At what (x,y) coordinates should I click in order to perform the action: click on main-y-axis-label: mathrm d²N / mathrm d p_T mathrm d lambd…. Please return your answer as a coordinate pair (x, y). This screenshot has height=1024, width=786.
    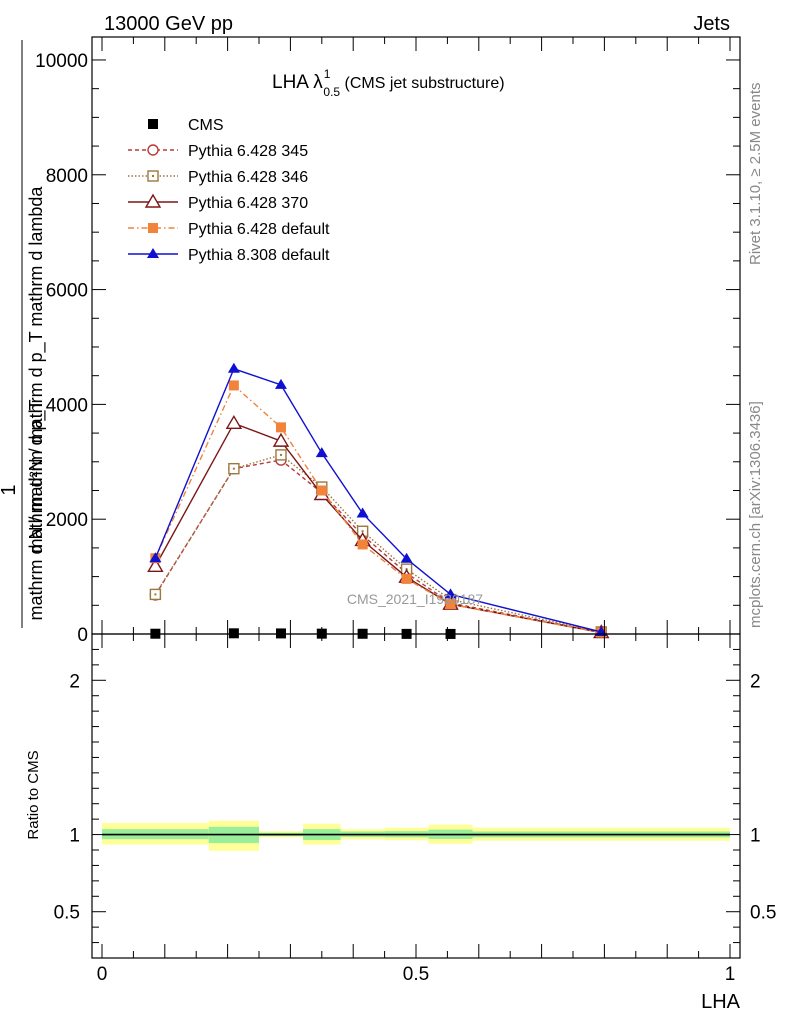
    Looking at the image, I should click on (23, 334).